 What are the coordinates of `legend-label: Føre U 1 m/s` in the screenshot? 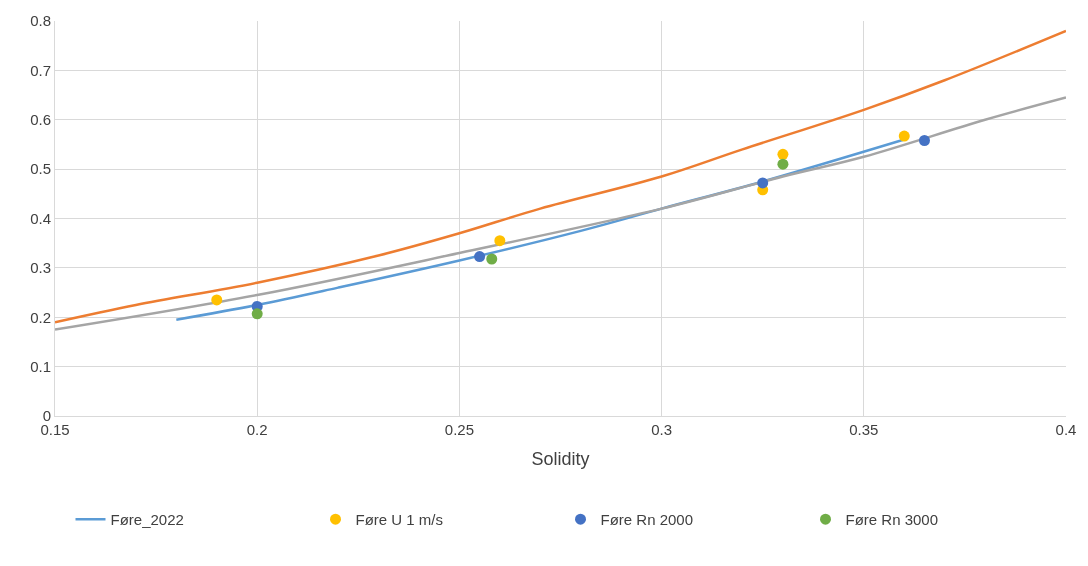 It's located at (399, 519).